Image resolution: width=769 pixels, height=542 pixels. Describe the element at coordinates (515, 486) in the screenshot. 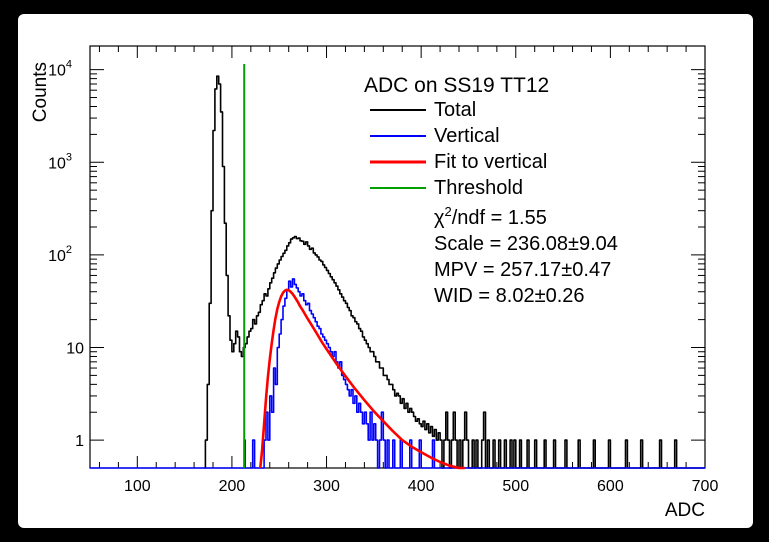

I see `x-tick-label: 500` at that location.